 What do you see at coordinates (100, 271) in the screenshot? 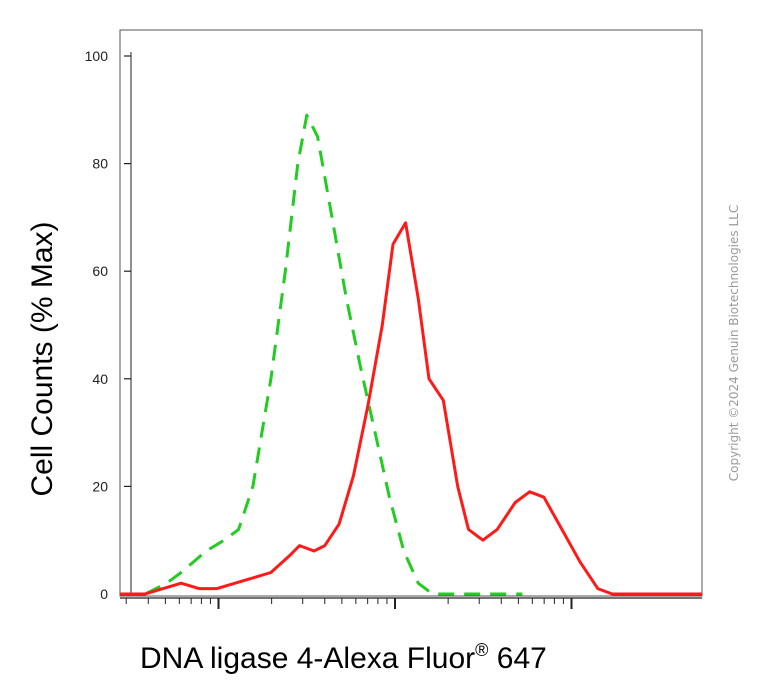
I see `y-tick-label: 60` at bounding box center [100, 271].